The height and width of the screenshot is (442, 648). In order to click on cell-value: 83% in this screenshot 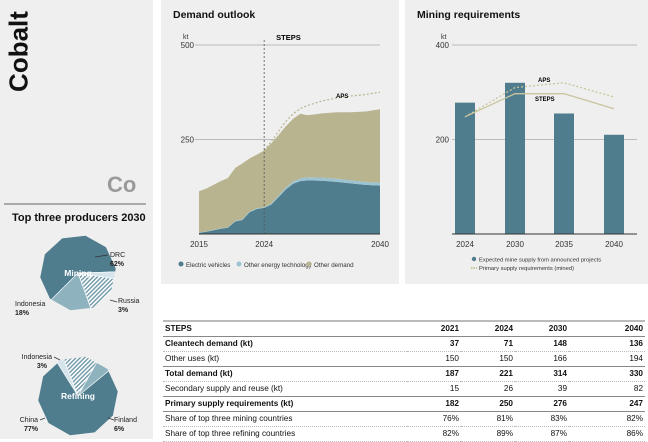, I will do `click(542, 419)`.